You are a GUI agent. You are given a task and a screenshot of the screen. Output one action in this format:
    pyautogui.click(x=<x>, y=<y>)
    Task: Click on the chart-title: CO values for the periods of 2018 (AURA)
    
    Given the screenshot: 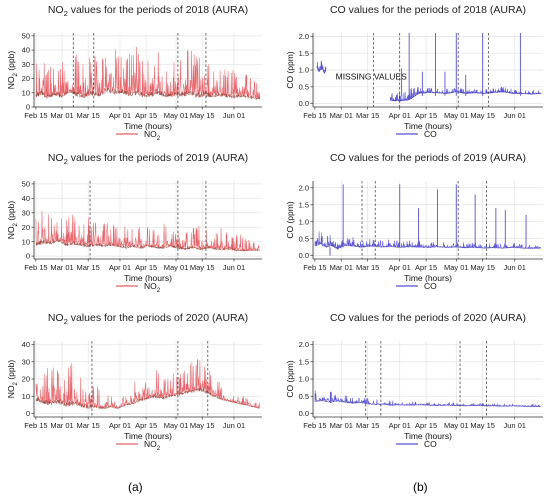 What is the action you would take?
    pyautogui.click(x=428, y=10)
    